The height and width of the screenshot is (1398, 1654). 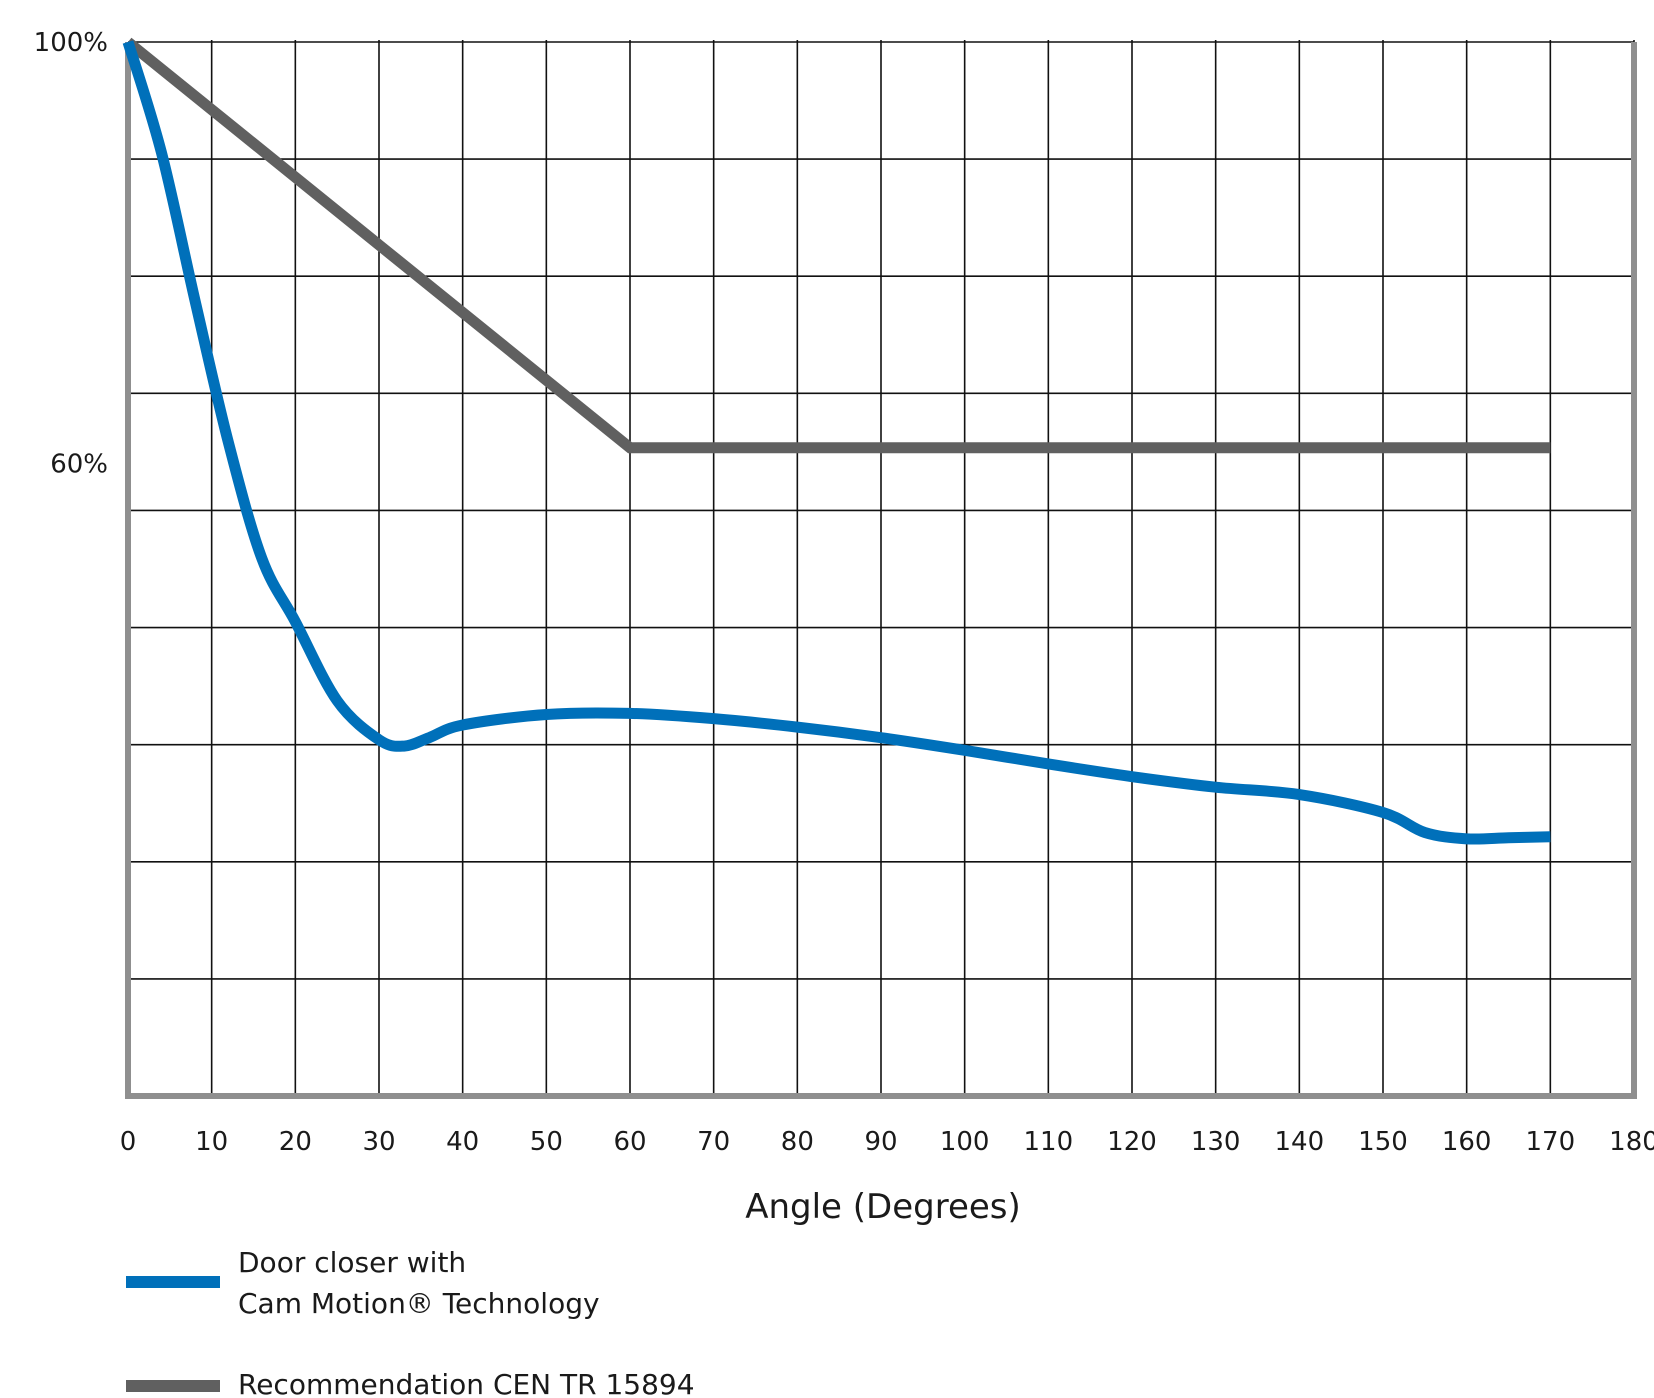 What do you see at coordinates (1383, 1142) in the screenshot?
I see `x-tick-label: 150` at bounding box center [1383, 1142].